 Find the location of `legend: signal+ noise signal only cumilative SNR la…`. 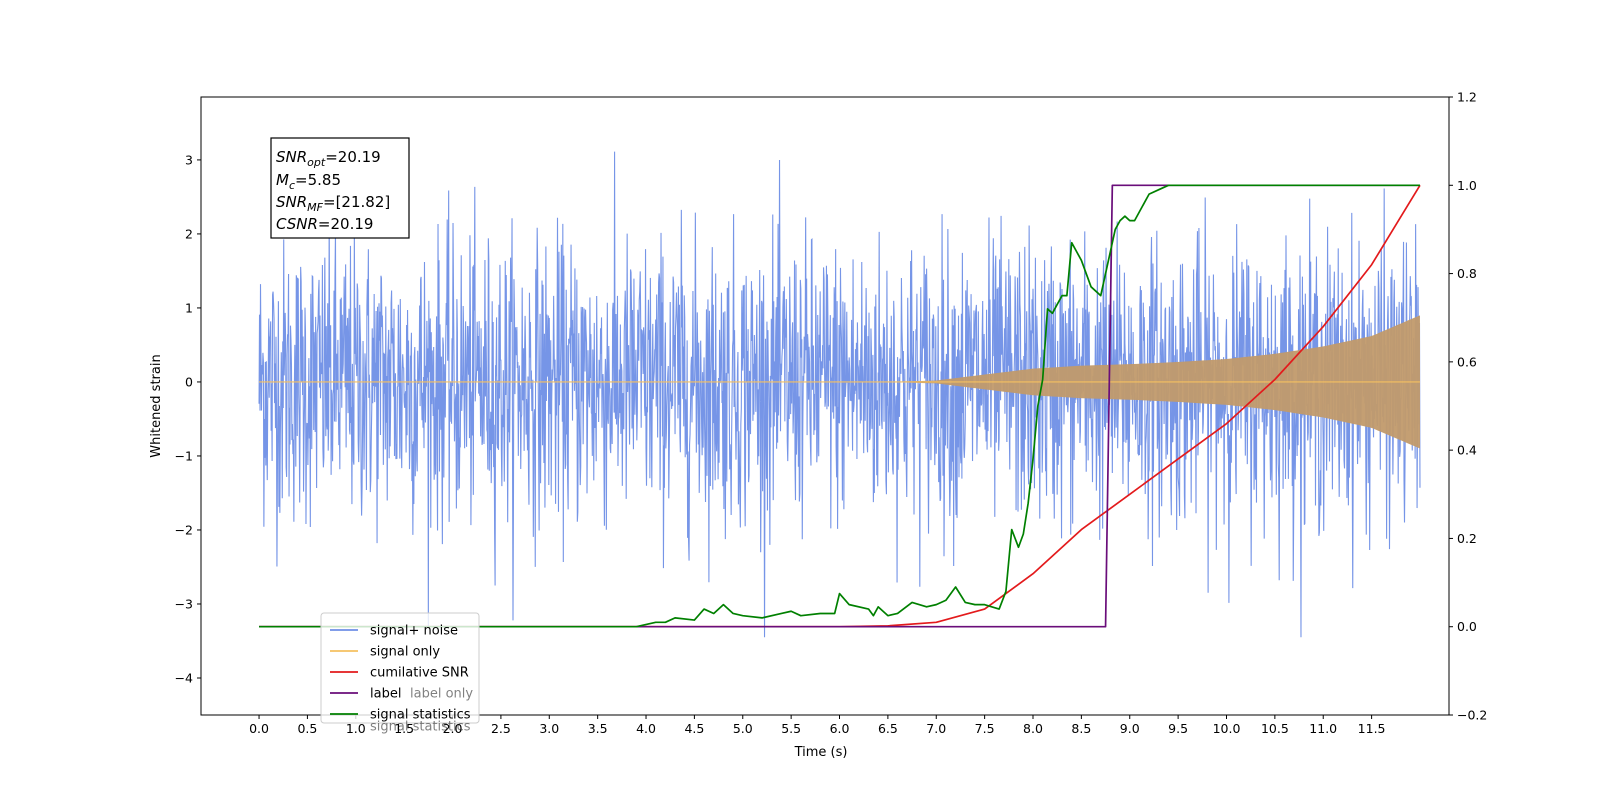

legend: signal+ noise signal only cumilative SNR la… is located at coordinates (400, 673).